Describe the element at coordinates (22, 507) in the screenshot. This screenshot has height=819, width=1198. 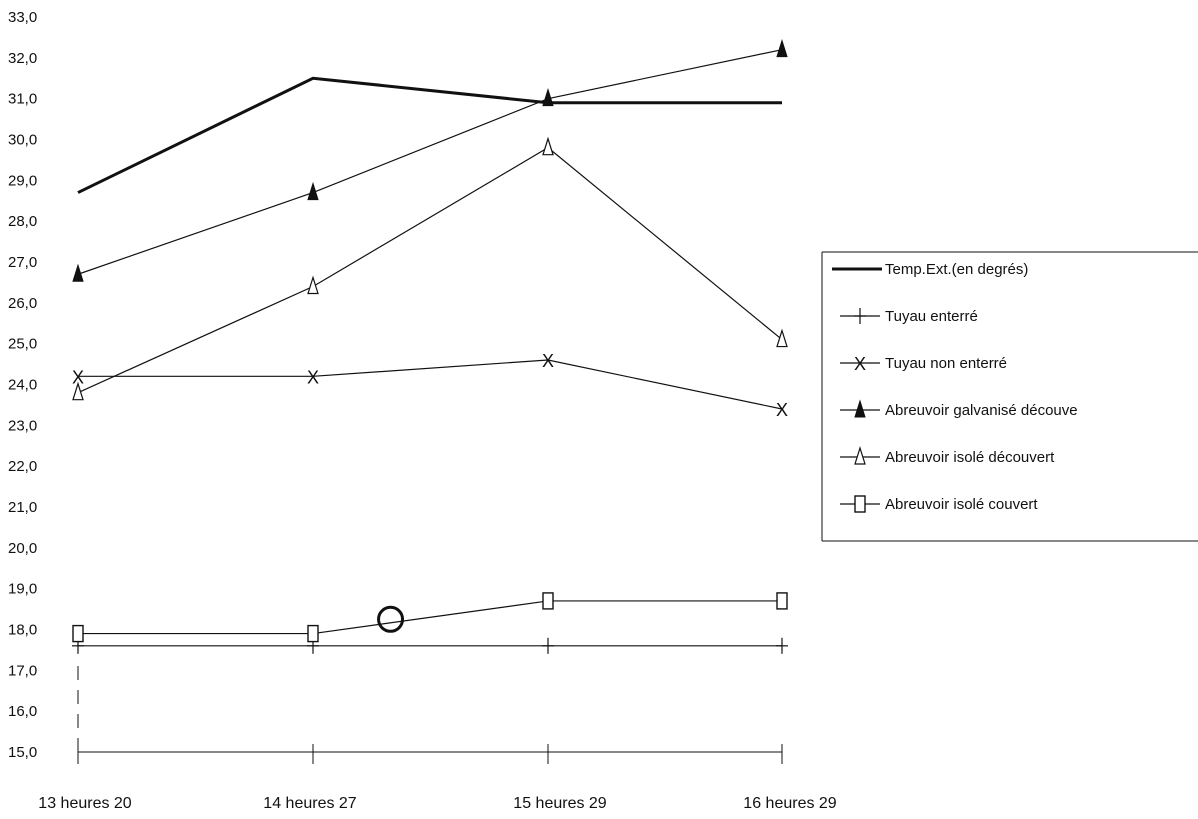
I see `y-tick-label: 21,0` at that location.